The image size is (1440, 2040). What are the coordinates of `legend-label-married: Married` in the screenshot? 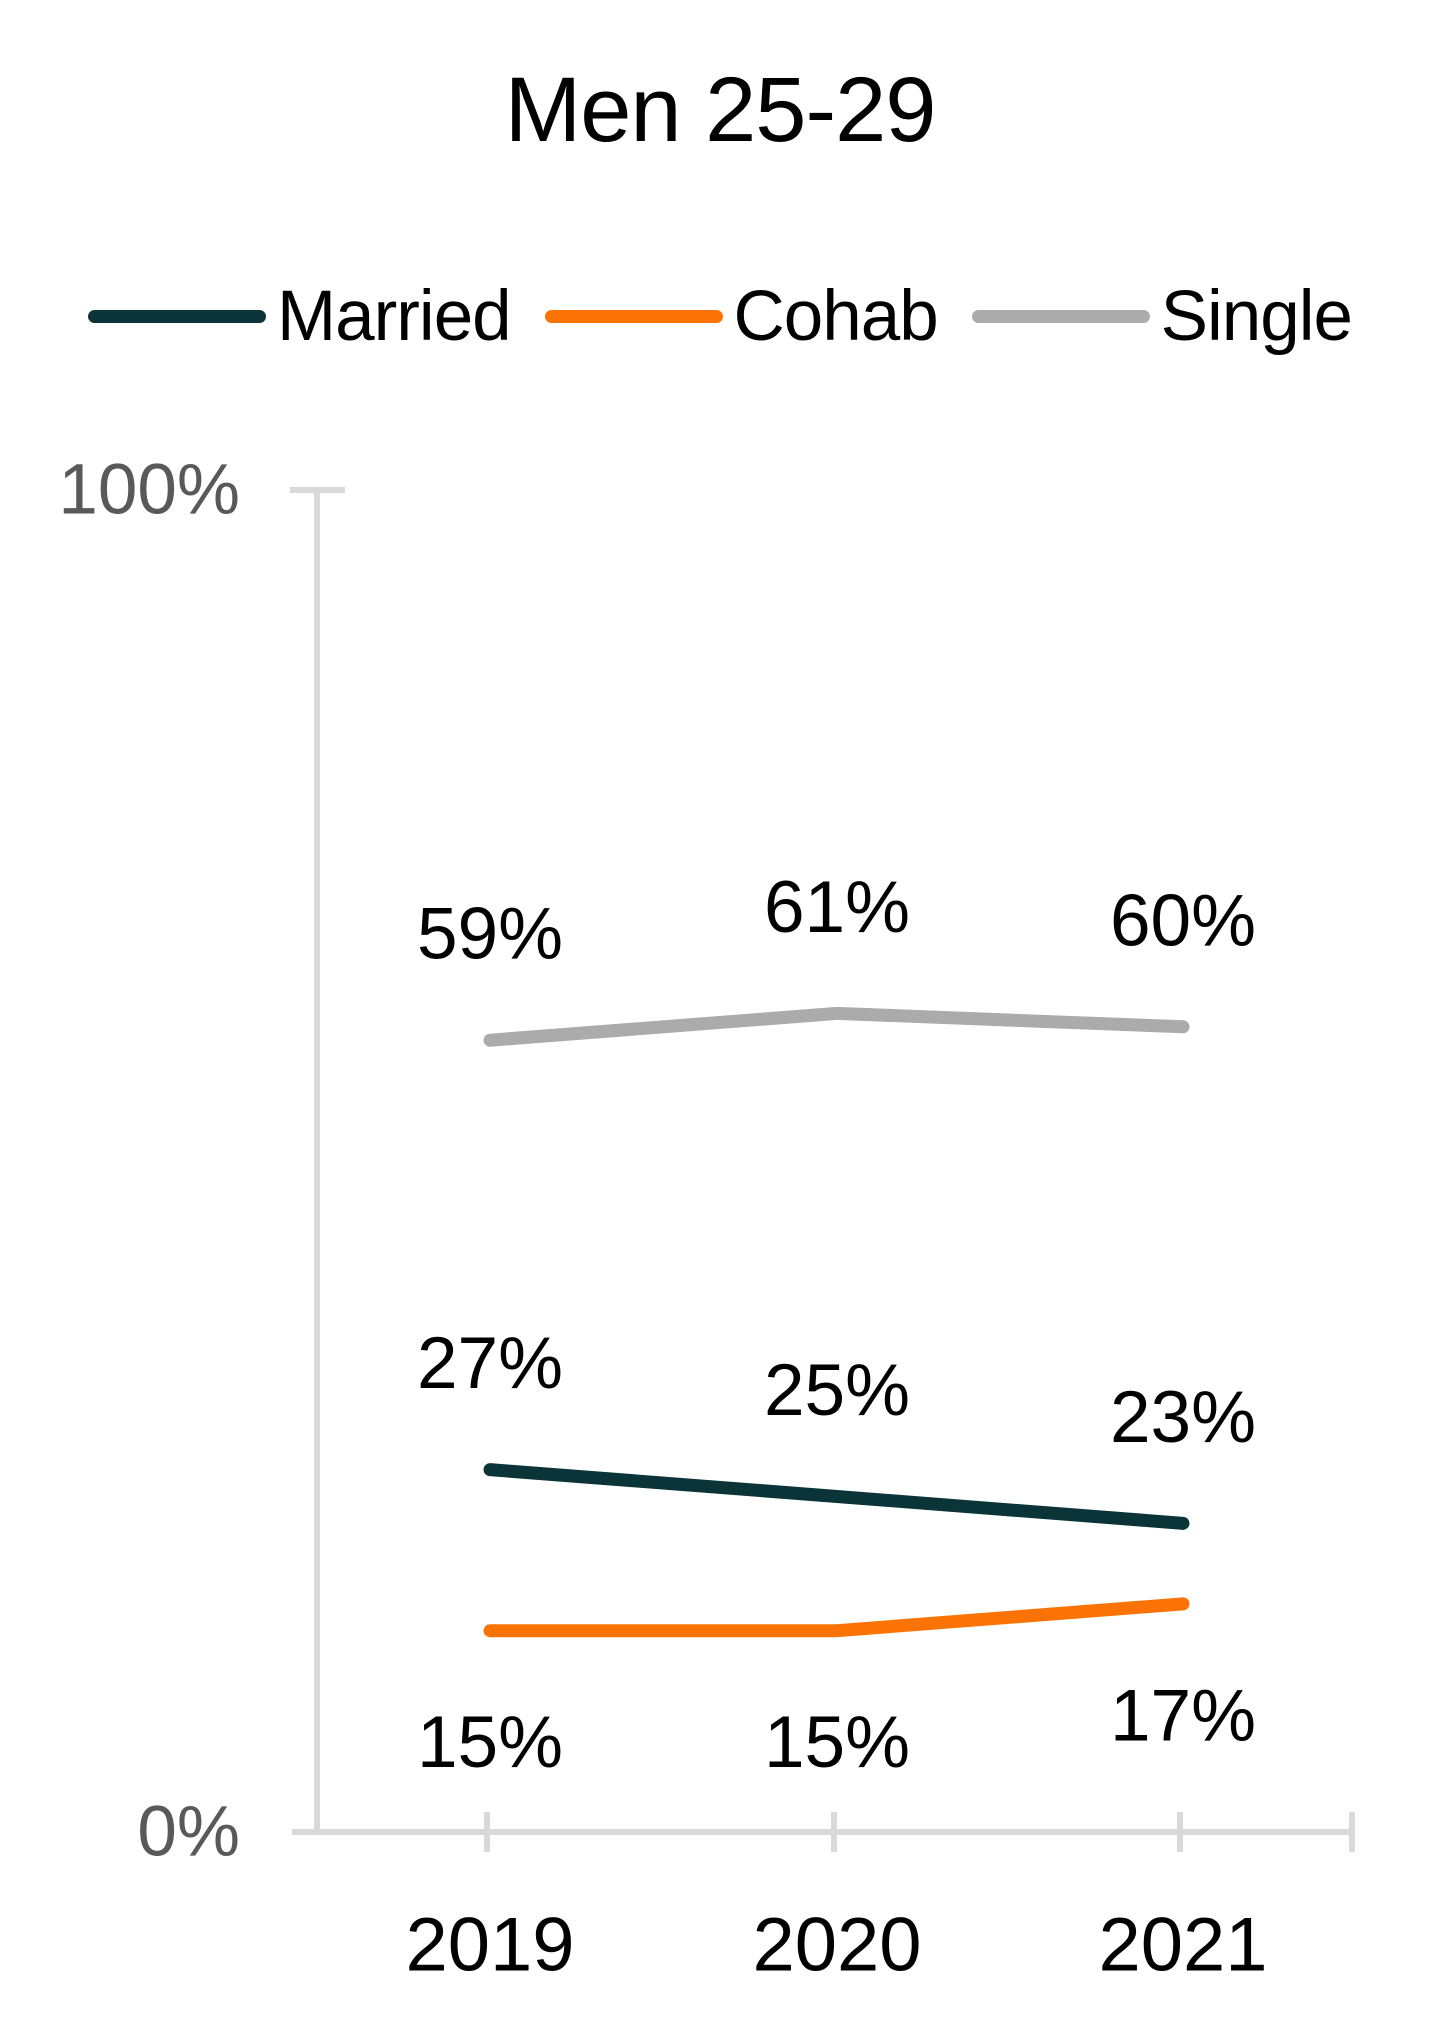 It's located at (394, 316).